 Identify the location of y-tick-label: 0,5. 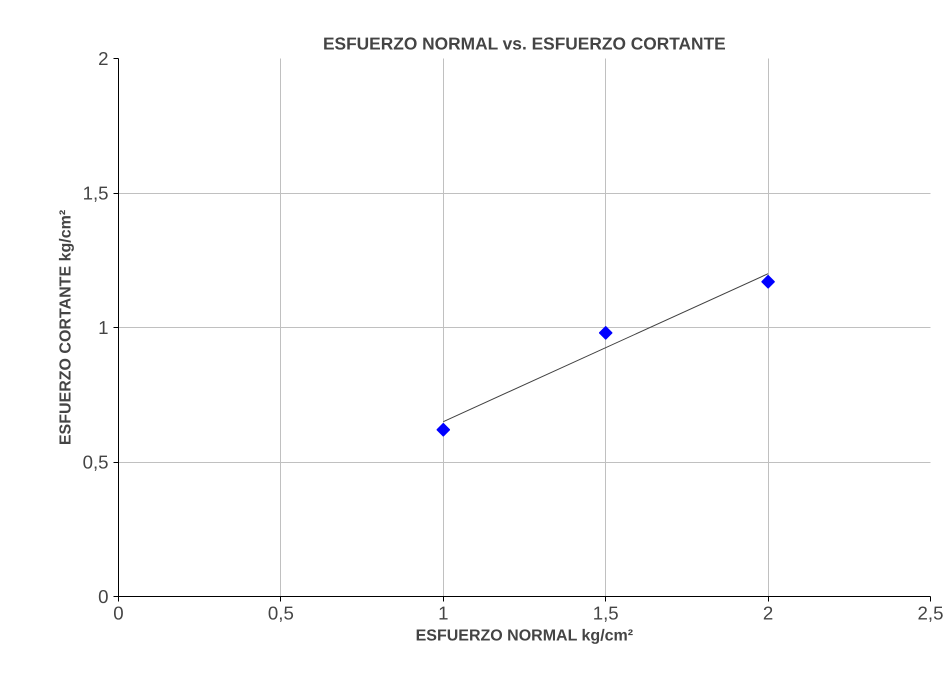
(95, 462).